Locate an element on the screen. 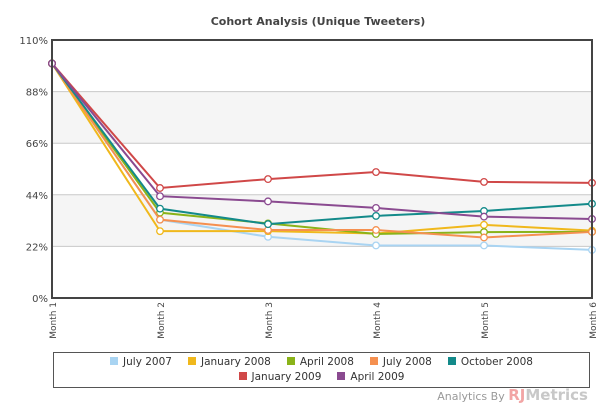 The image size is (600, 403). legend-label: April 2009 is located at coordinates (377, 377).